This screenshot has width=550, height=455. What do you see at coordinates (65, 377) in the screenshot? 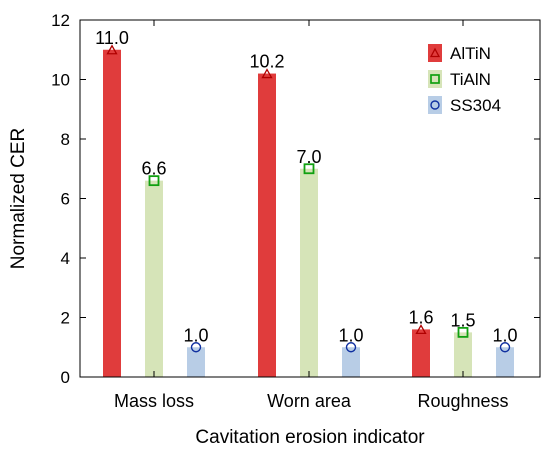
I see `y-tick-label: 0` at bounding box center [65, 377].